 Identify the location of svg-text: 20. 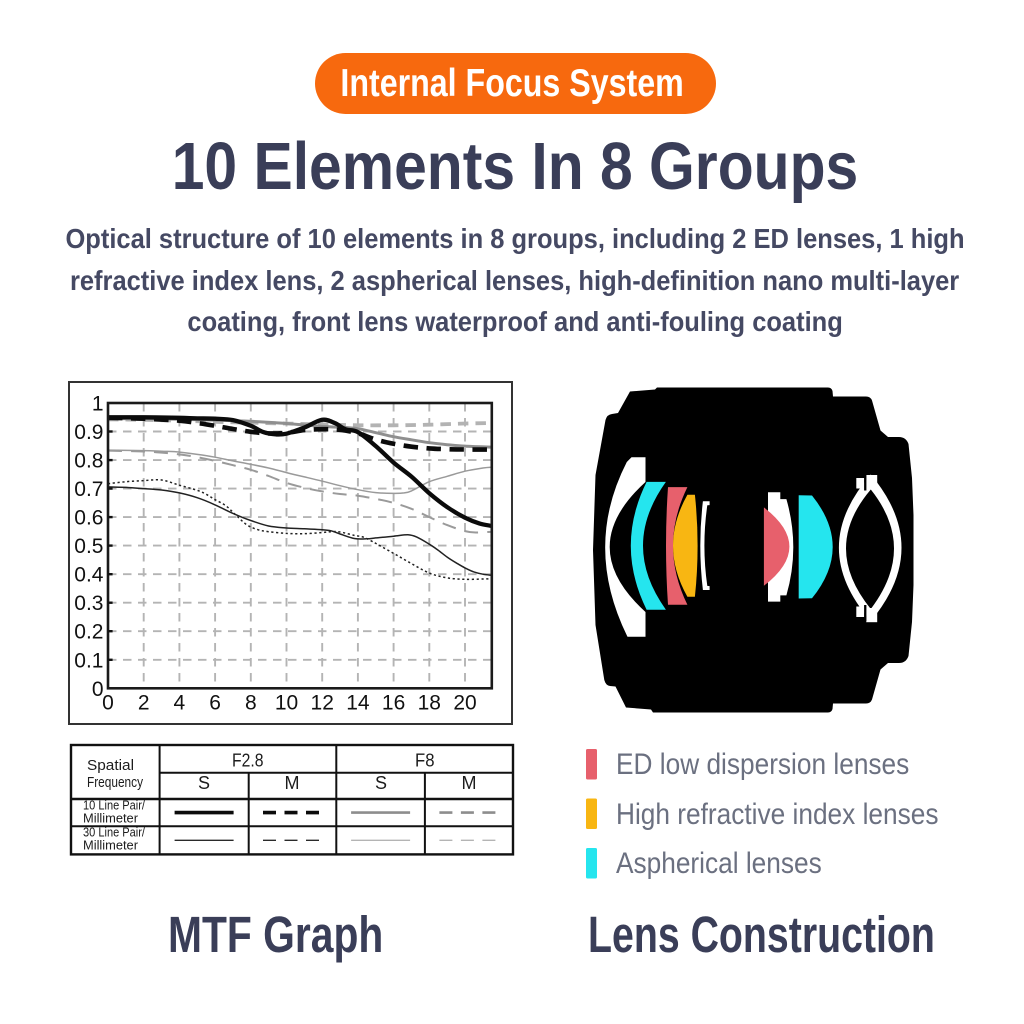
(464, 703).